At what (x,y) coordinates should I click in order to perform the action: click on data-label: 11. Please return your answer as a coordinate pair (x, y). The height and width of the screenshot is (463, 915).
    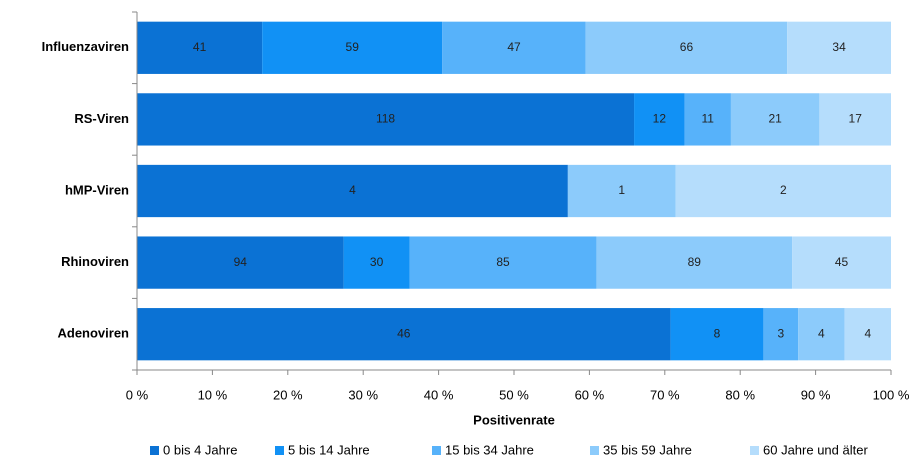
    Looking at the image, I should click on (708, 119).